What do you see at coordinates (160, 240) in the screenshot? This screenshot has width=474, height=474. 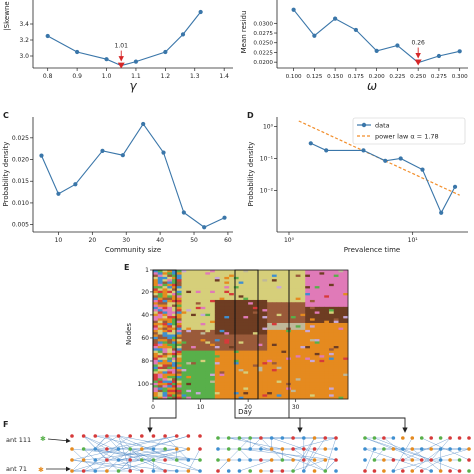 I see `x-tick-label: 40` at bounding box center [160, 240].